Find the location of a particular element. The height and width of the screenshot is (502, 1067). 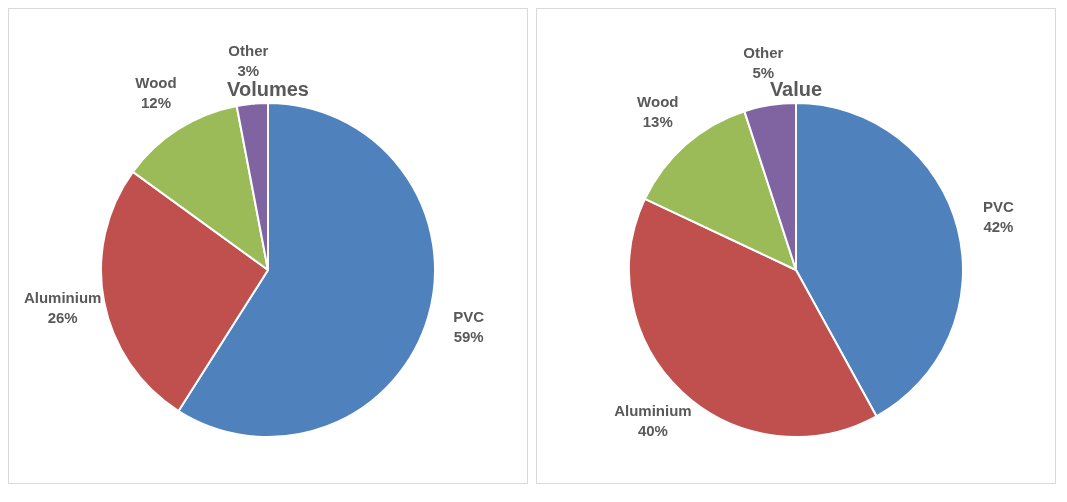

data-label: 12% is located at coordinates (156, 102).